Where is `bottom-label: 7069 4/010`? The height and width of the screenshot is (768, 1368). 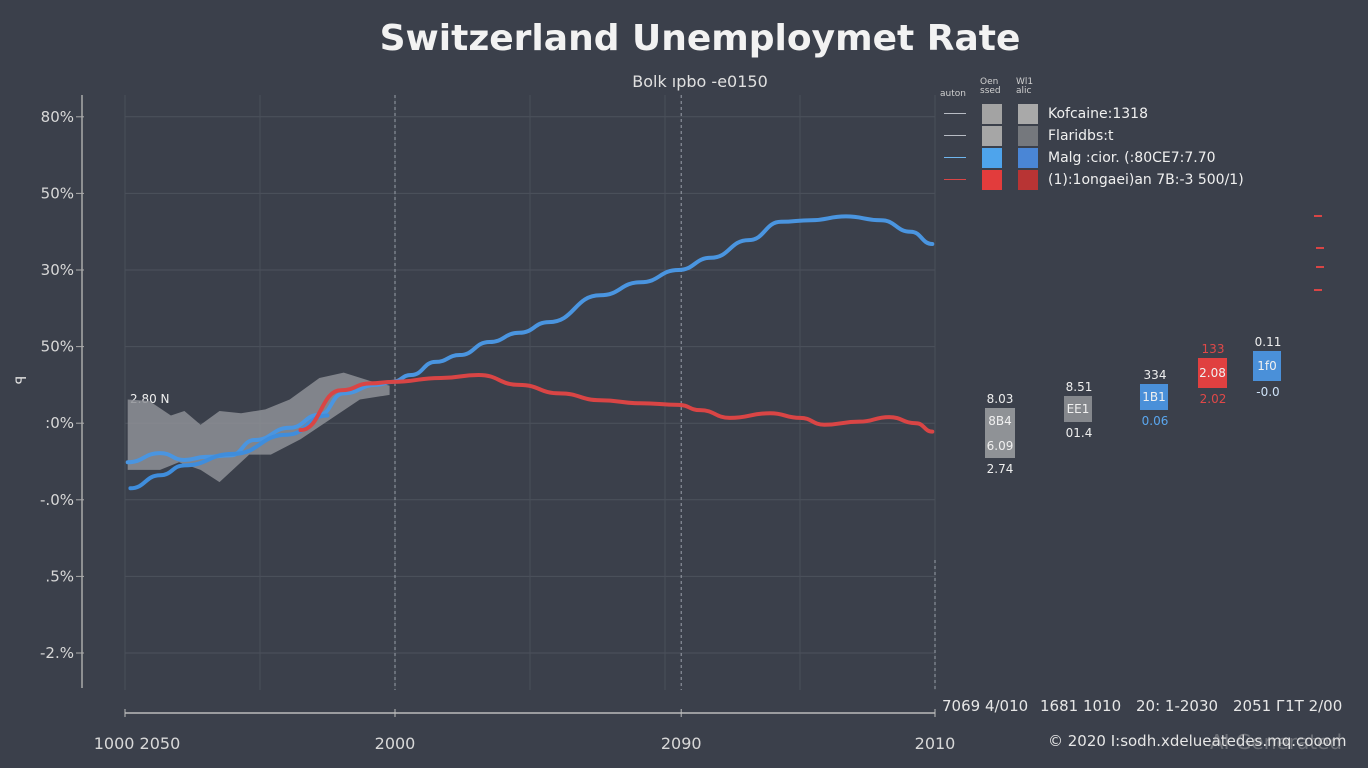
bottom-label: 7069 4/010 is located at coordinates (985, 706).